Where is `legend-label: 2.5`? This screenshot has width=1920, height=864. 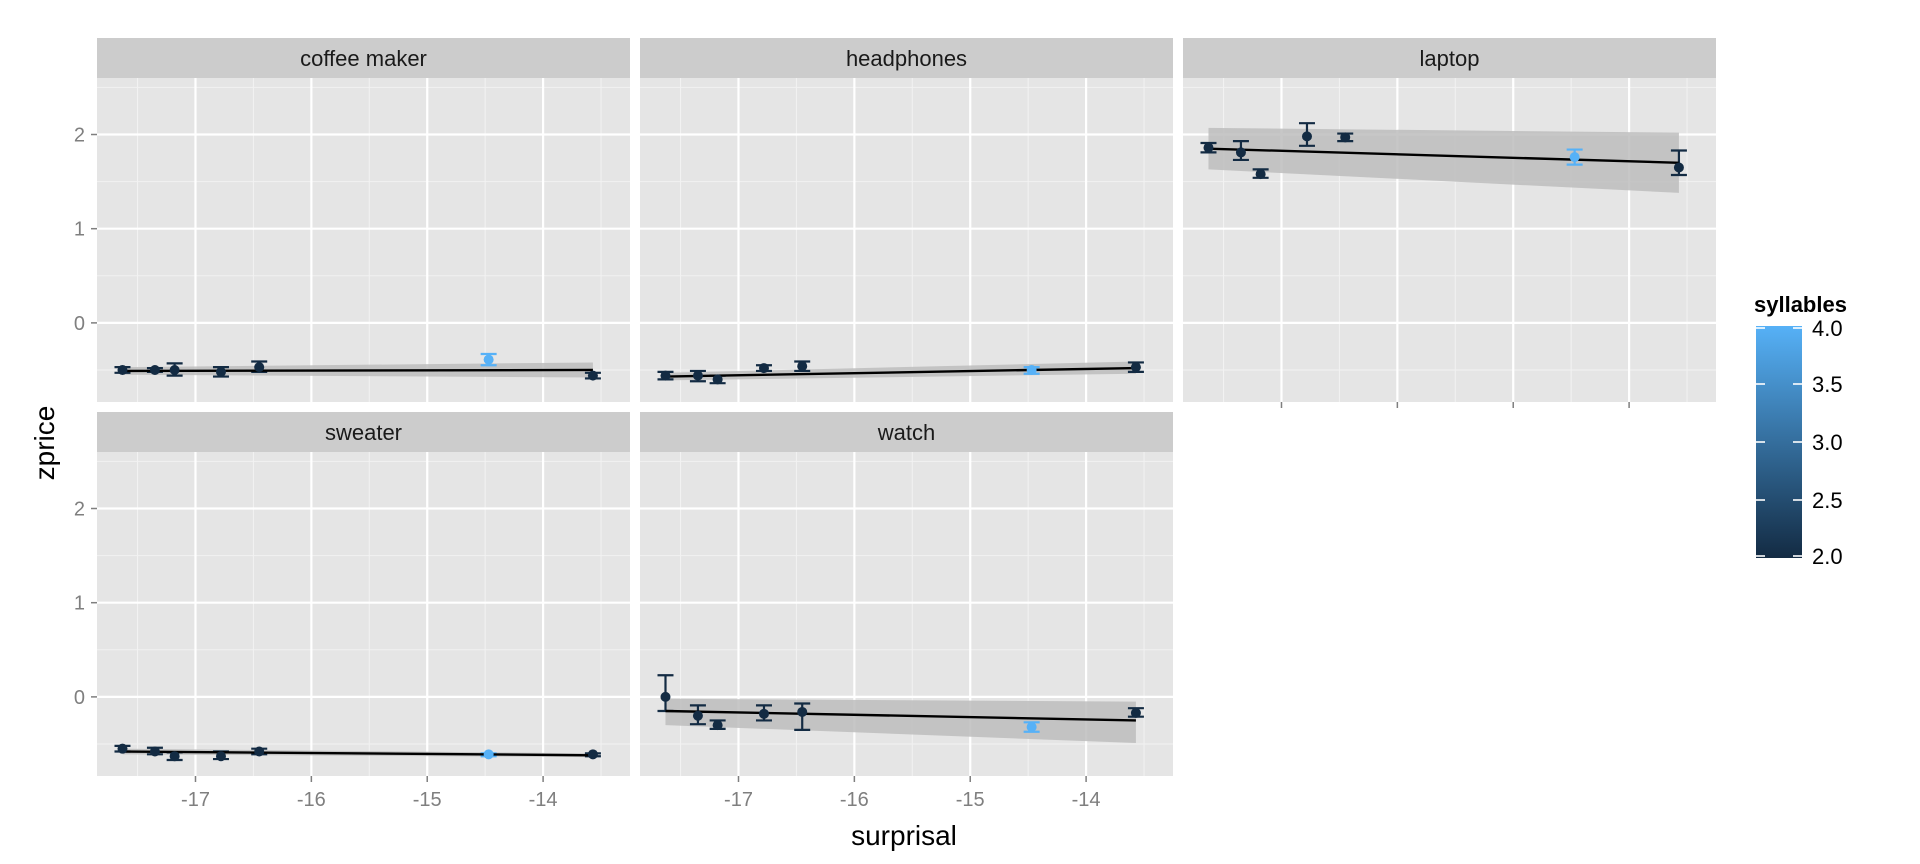
legend-label: 2.5 is located at coordinates (1827, 500).